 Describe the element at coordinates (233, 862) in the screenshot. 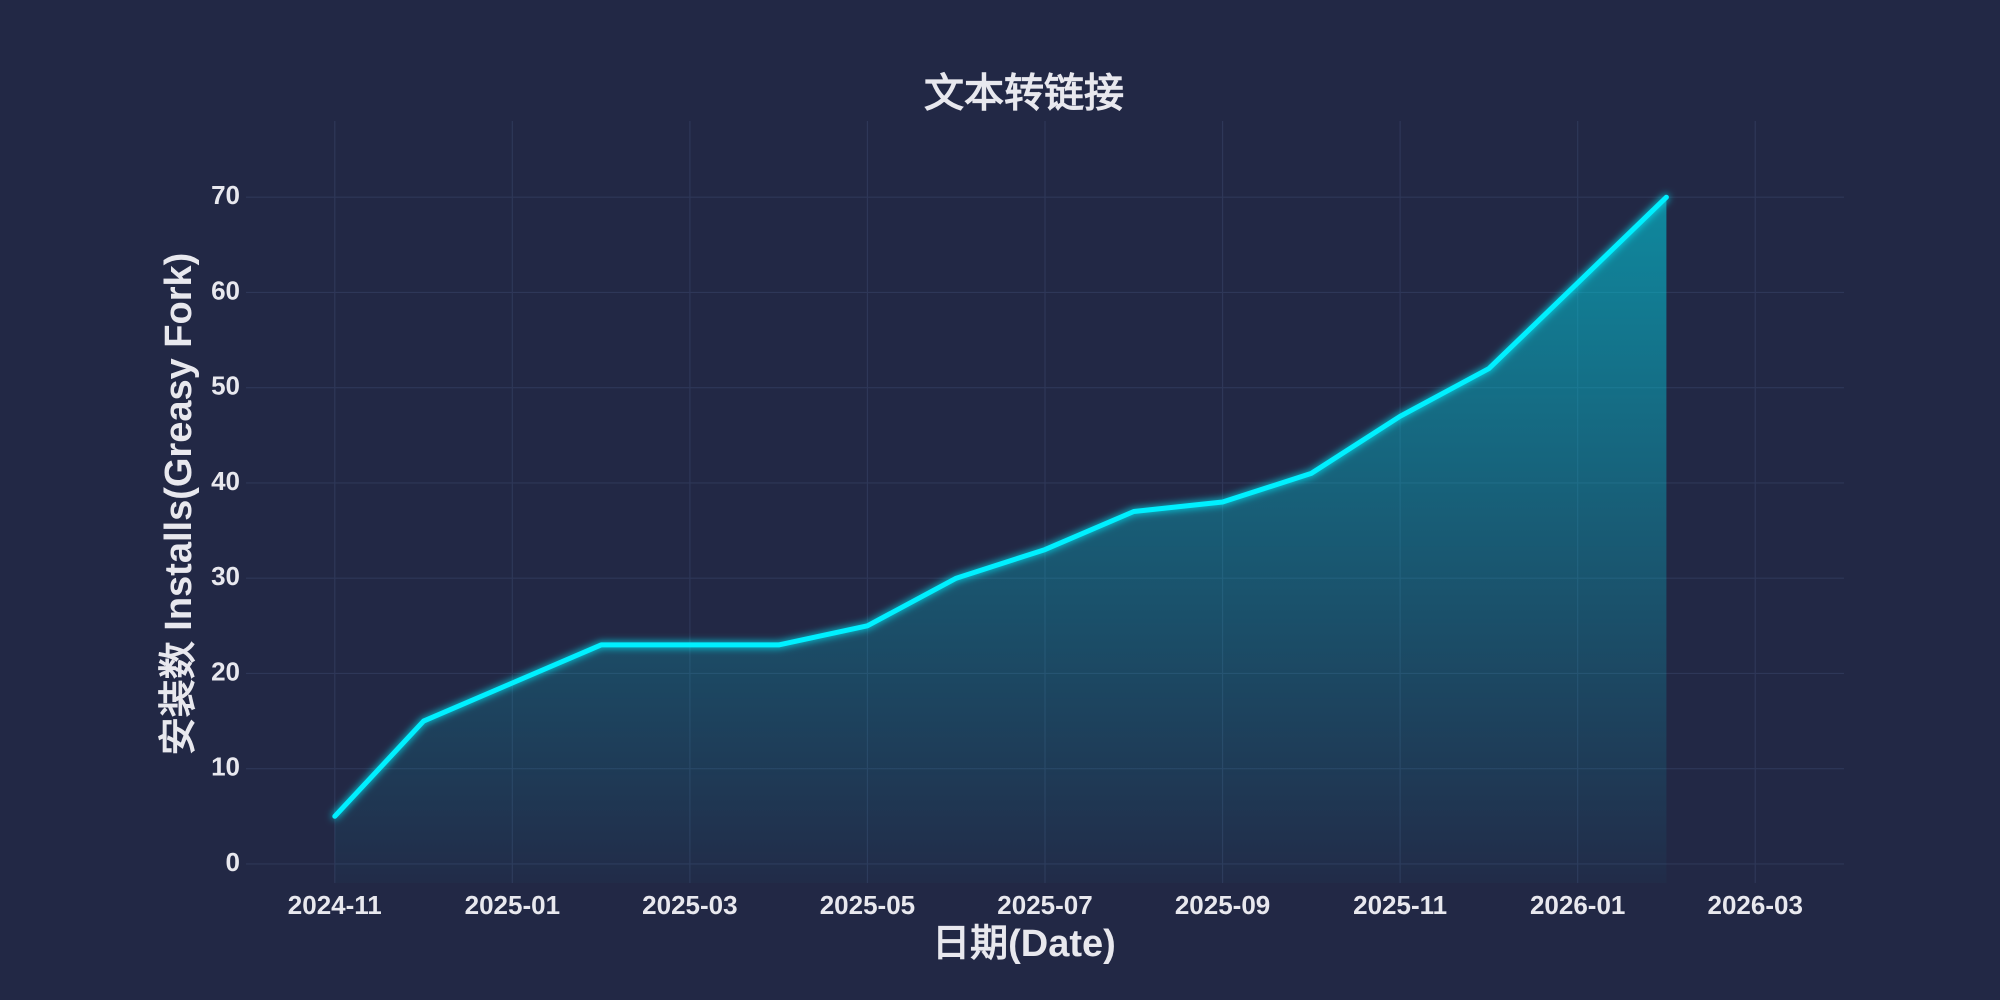

I see `y-tick-label: 0` at that location.